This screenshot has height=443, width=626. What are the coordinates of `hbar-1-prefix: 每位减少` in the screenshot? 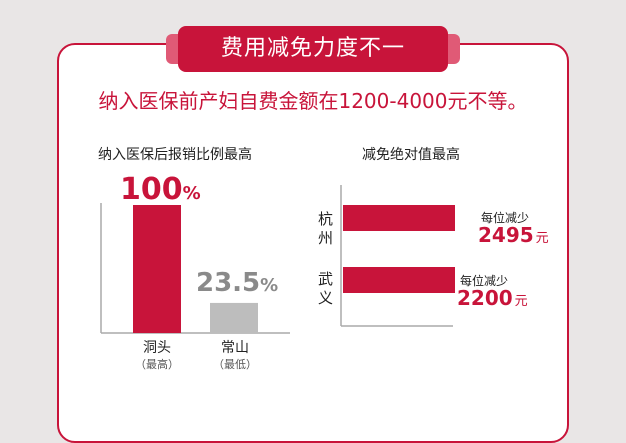 It's located at (505, 218).